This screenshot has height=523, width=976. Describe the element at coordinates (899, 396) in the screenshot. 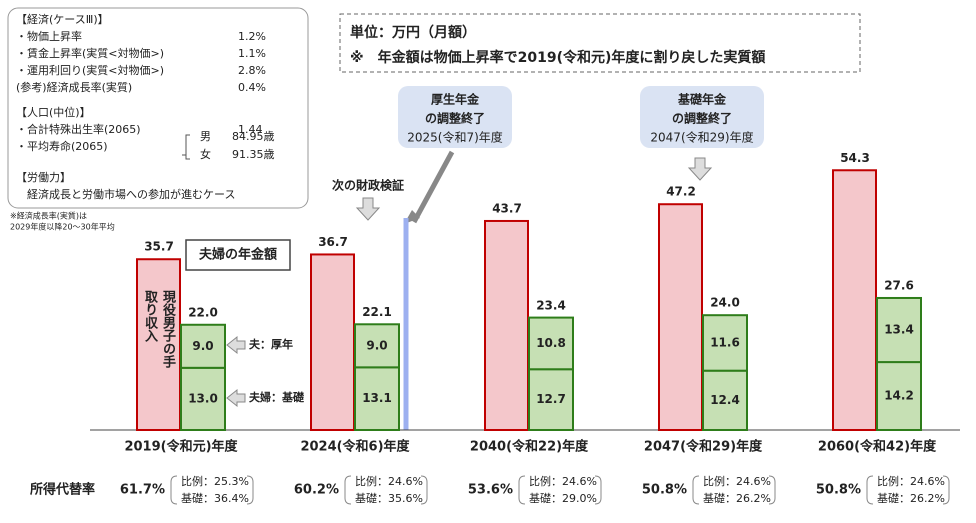

I see `segment-label: 14.2` at that location.